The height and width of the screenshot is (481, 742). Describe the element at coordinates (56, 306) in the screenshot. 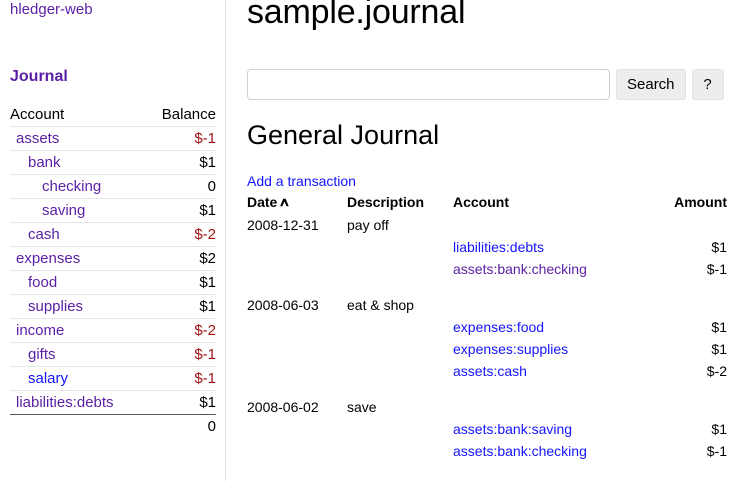

I see `account-link: supplies` at that location.